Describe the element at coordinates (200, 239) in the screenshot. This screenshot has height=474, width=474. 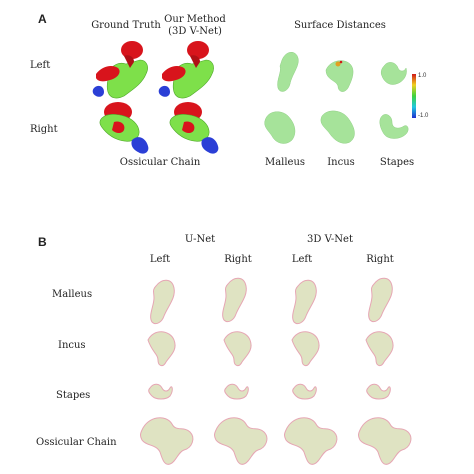
I see `group-unet: U-Net` at that location.